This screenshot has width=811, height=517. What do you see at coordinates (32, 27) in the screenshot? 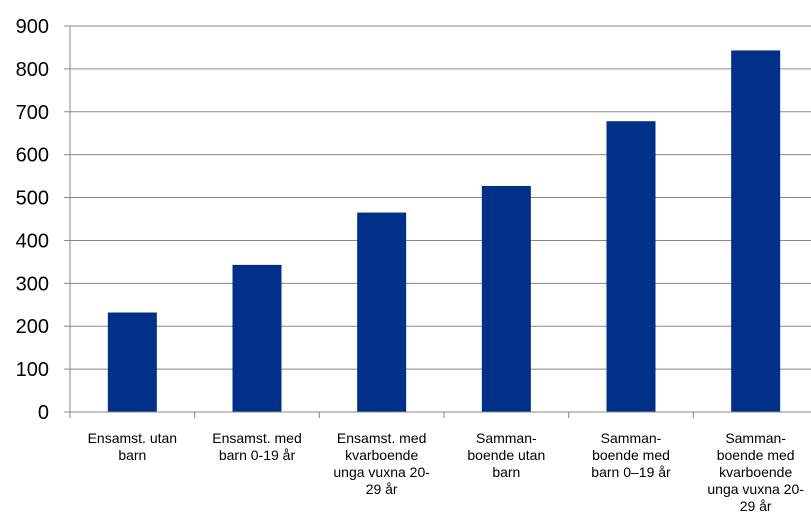
I see `y-tick-label: 900` at bounding box center [32, 27].